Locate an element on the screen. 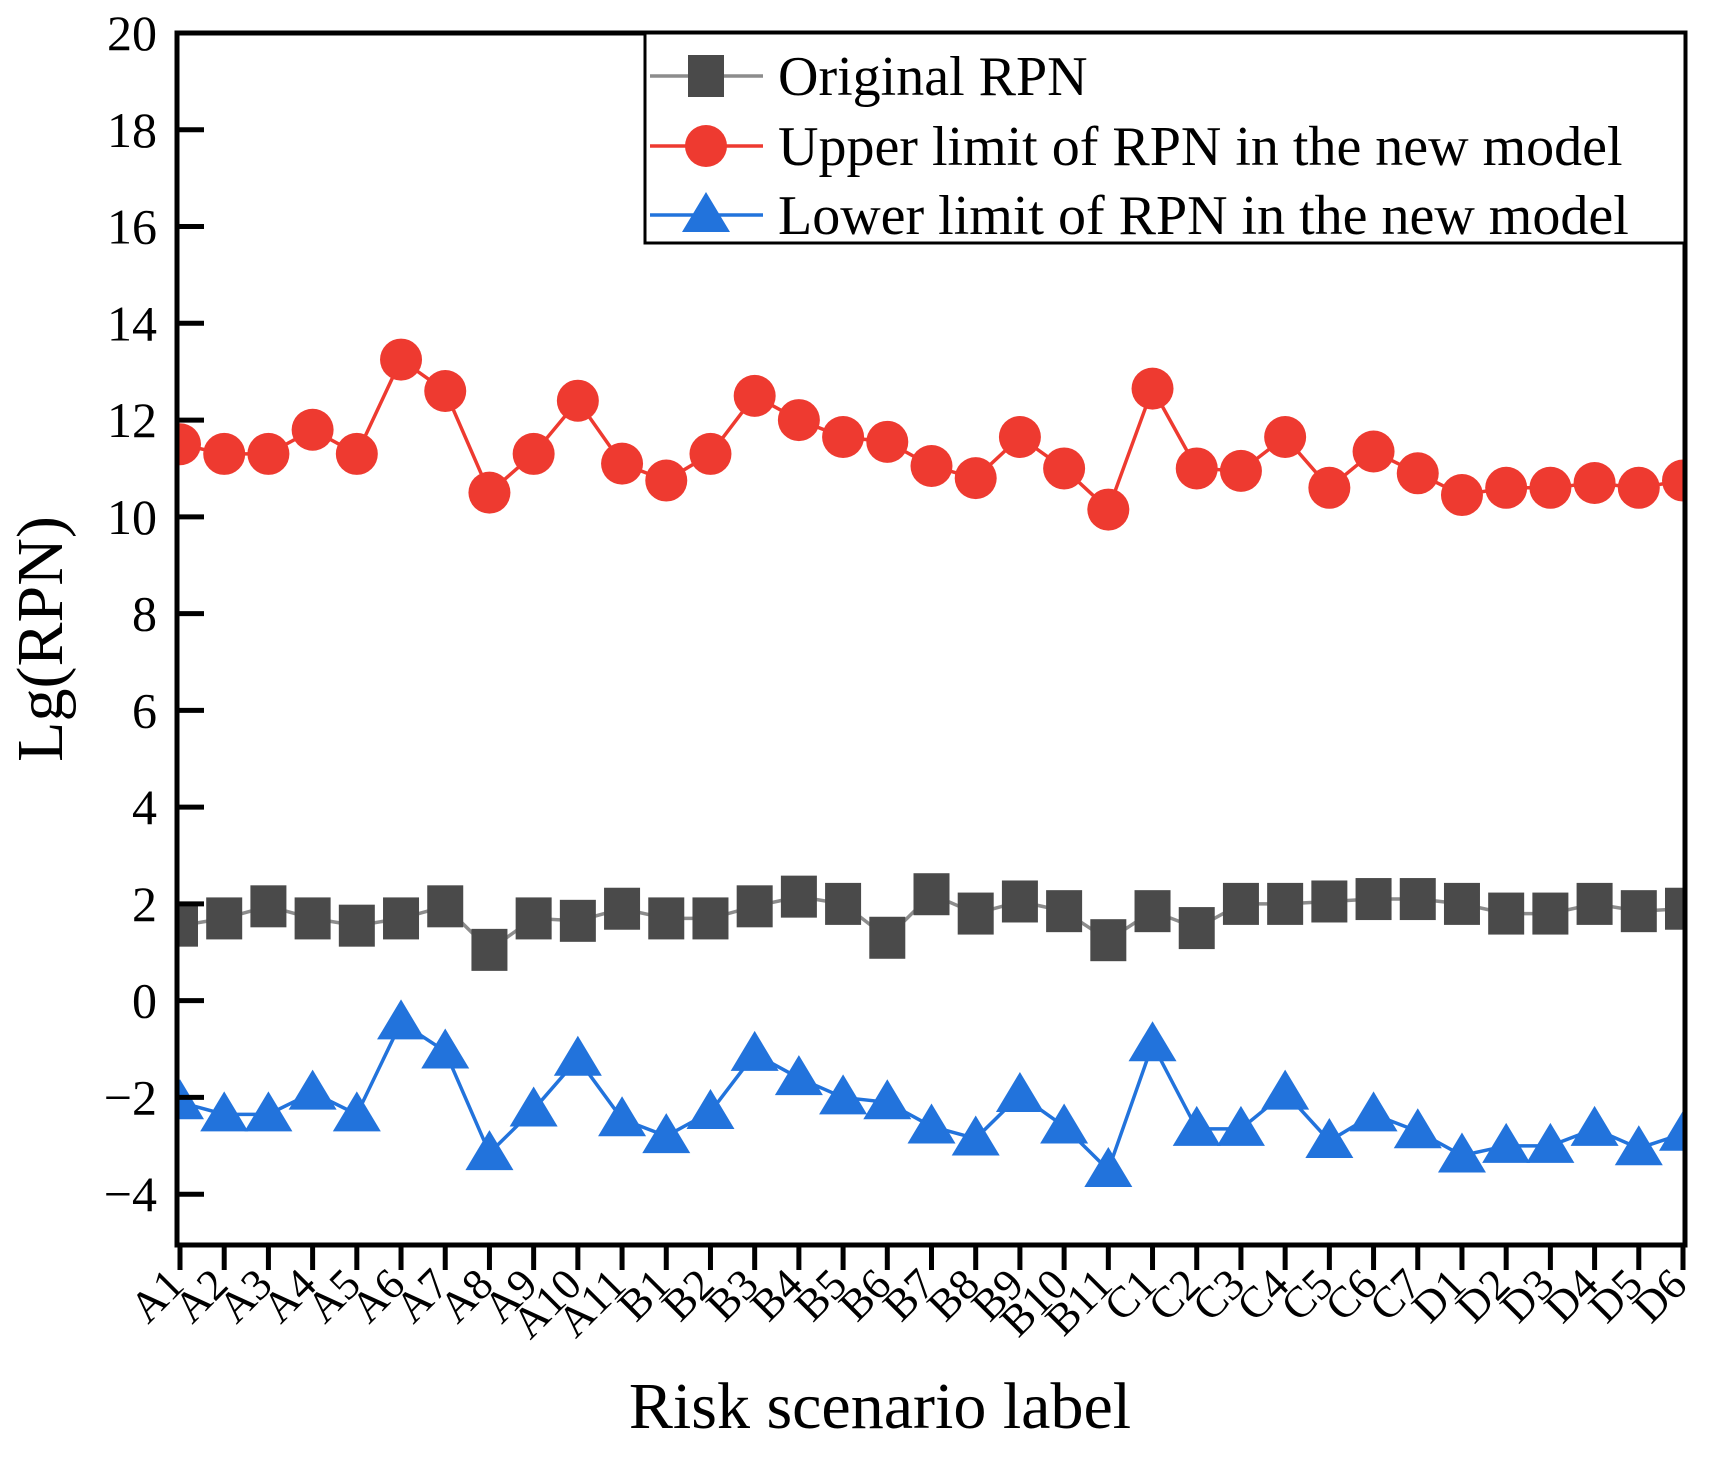 The image size is (1716, 1470). data-point-upper-limit-of-rpn-in-the-new-model-B2 is located at coordinates (710, 453).